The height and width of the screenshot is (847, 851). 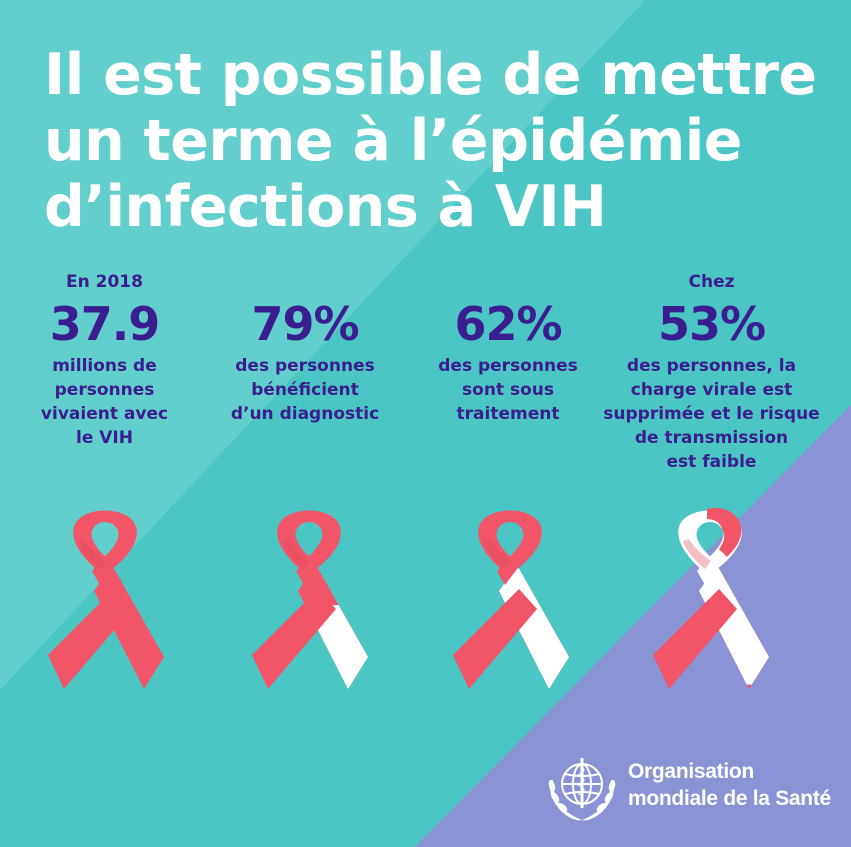 What do you see at coordinates (305, 414) in the screenshot?
I see `stat-description-line: d’un diagnostic` at bounding box center [305, 414].